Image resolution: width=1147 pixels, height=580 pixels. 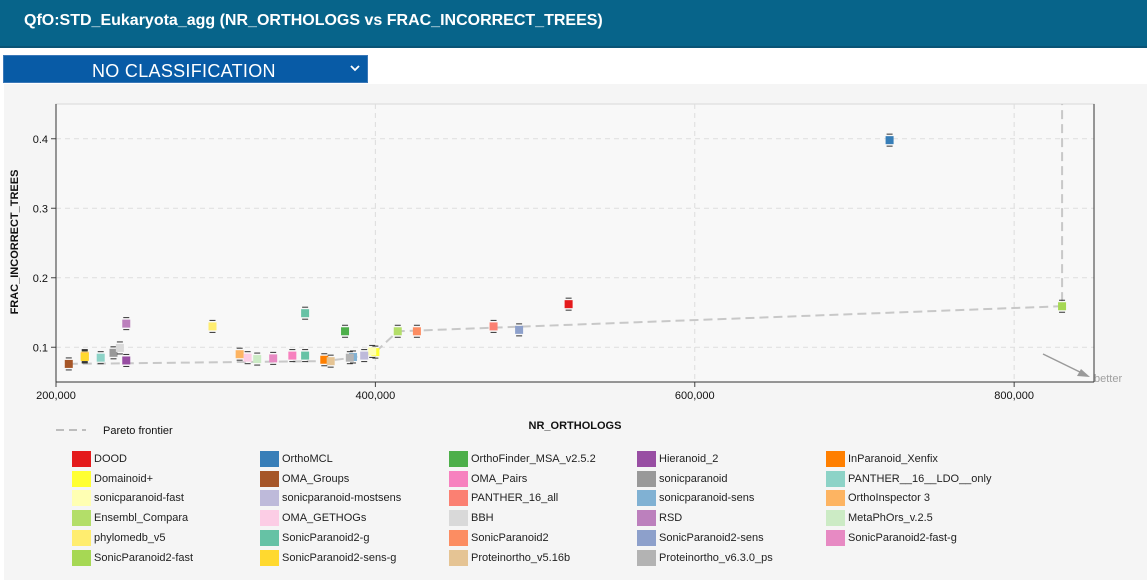 I want to click on legend-label: sonicparanoid, so click(x=693, y=478).